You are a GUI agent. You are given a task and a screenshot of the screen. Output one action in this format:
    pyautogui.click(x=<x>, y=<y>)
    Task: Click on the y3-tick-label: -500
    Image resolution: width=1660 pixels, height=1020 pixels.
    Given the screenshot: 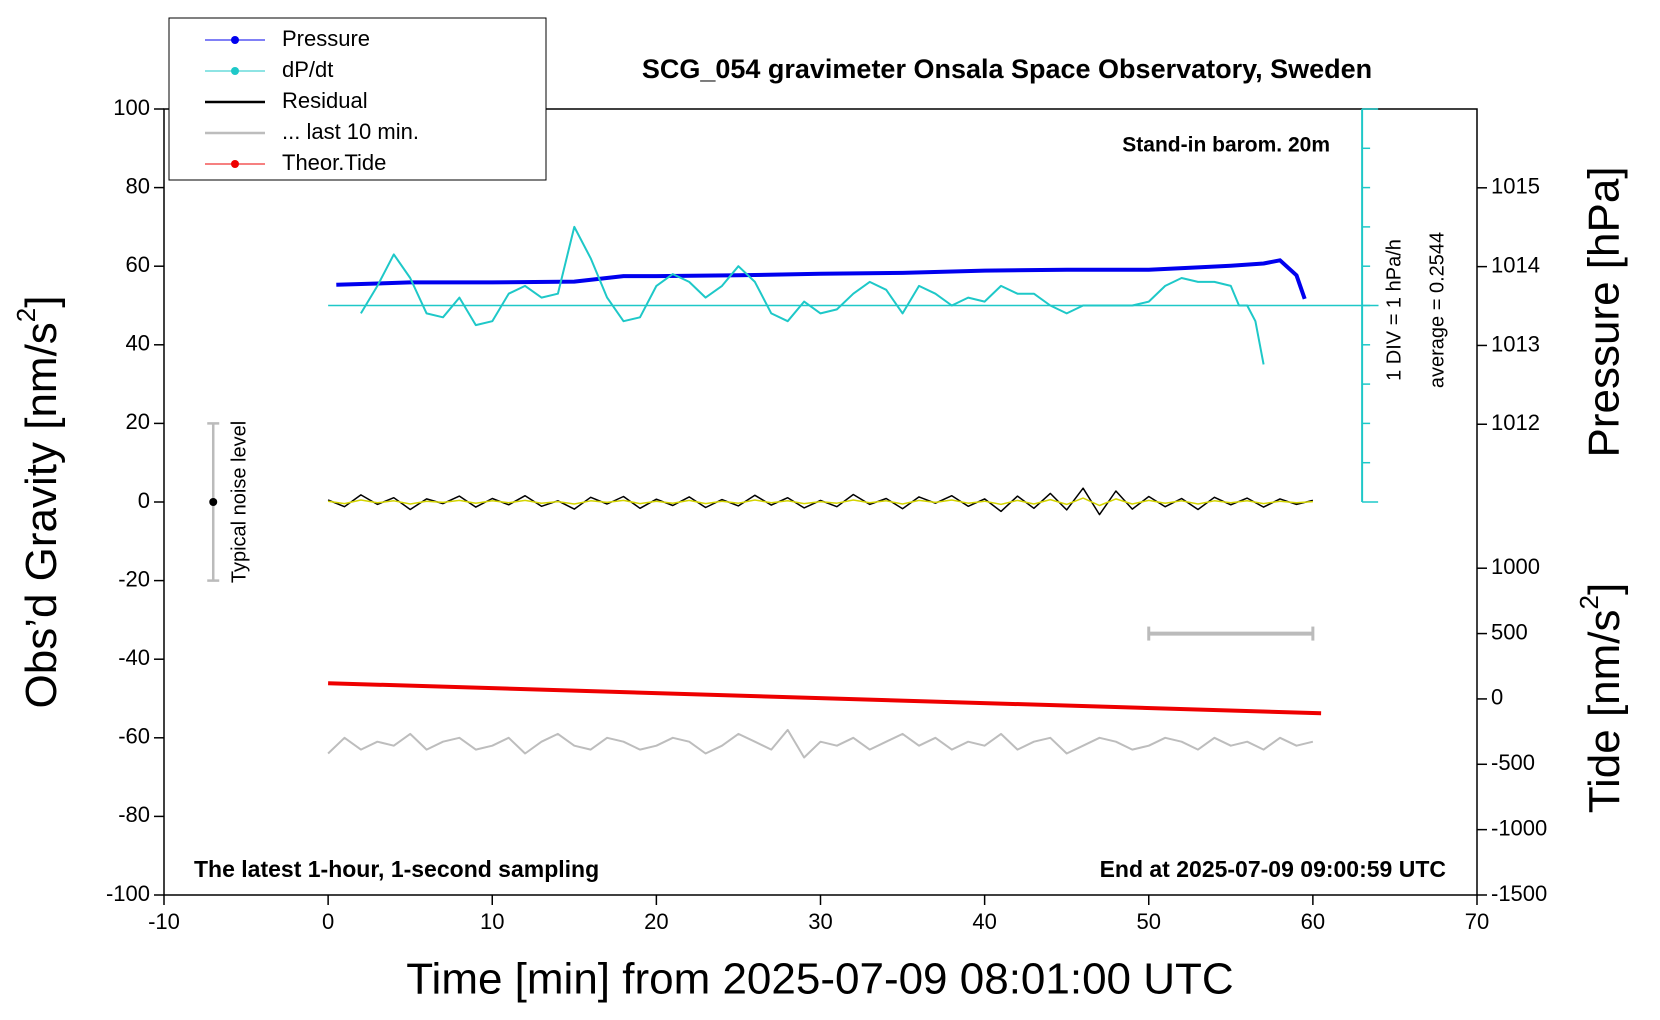 What is the action you would take?
    pyautogui.click(x=1513, y=762)
    